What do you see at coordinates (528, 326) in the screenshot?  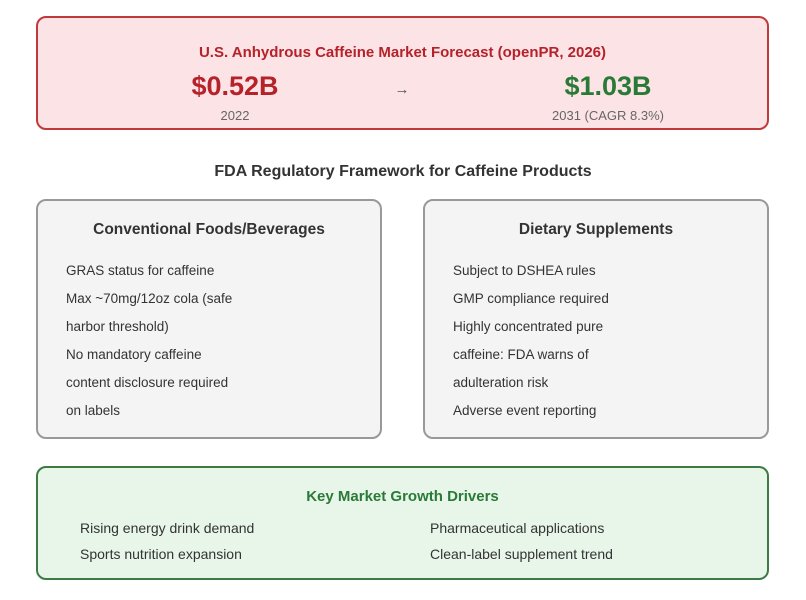 I see `supplements-line: Highly concentrated pure` at bounding box center [528, 326].